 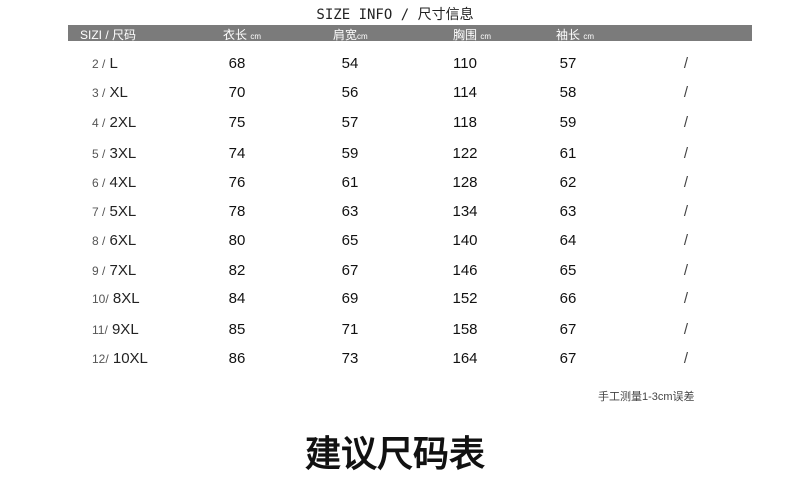 What do you see at coordinates (568, 211) in the screenshot?
I see `sleeve-cell: 63` at bounding box center [568, 211].